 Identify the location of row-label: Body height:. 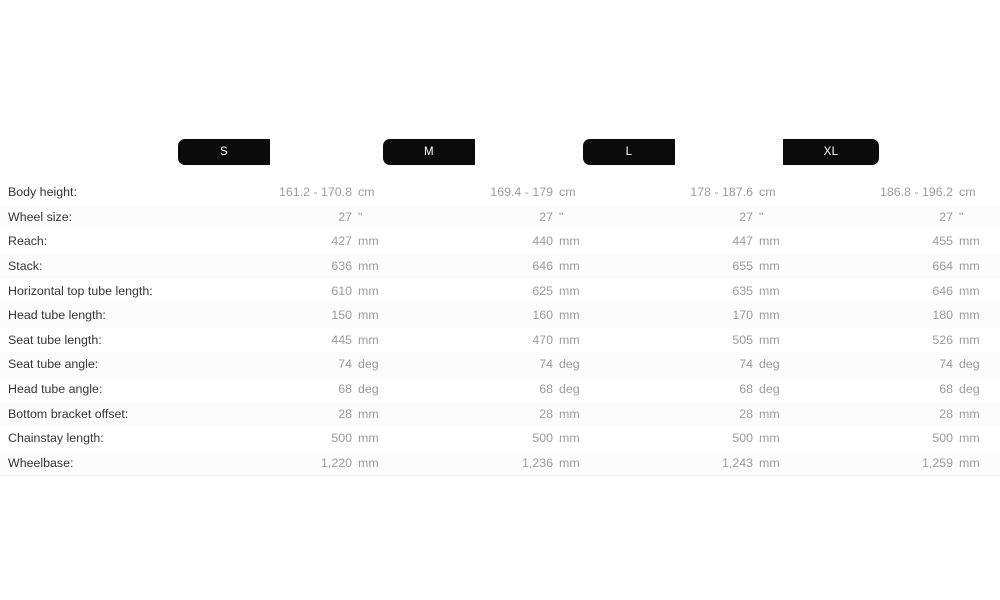
(42, 192).